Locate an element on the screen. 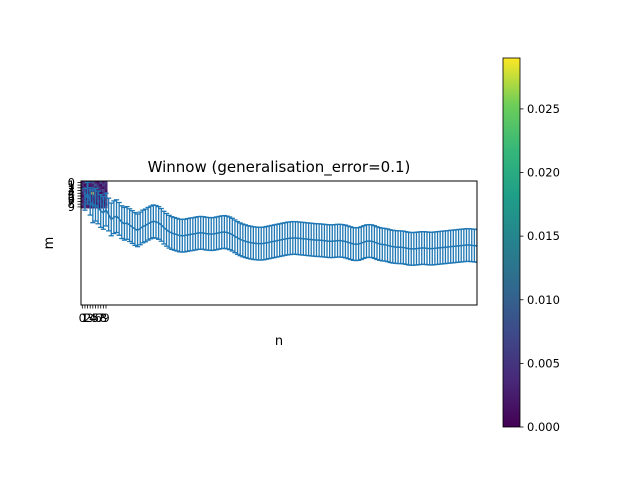 The width and height of the screenshot is (640, 480). y-tick-label: 7 is located at coordinates (71, 201).